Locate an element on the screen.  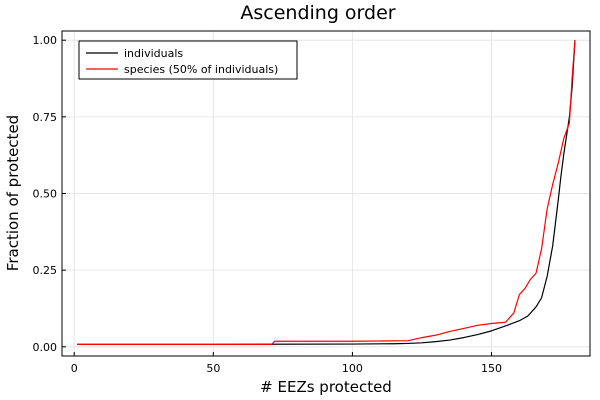
legend-label-species: species (50% of individuals) is located at coordinates (201, 69).